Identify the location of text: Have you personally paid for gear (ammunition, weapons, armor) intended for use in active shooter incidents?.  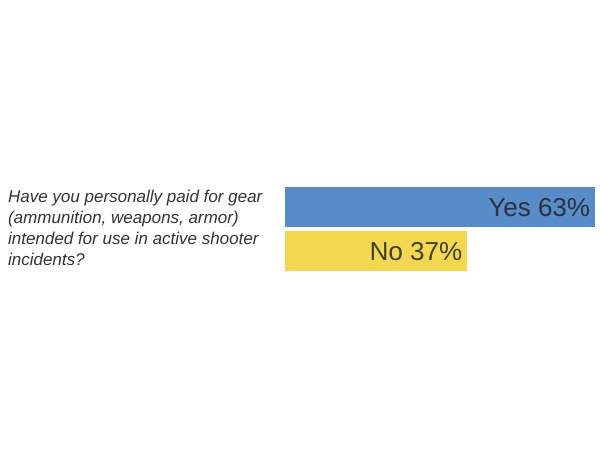
(136, 228).